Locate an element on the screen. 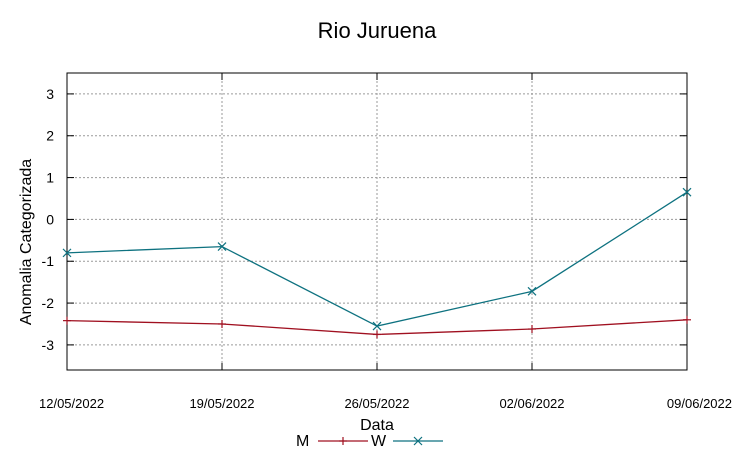 The width and height of the screenshot is (753, 464). x-tick-label: 26/05/2022 is located at coordinates (376, 403).